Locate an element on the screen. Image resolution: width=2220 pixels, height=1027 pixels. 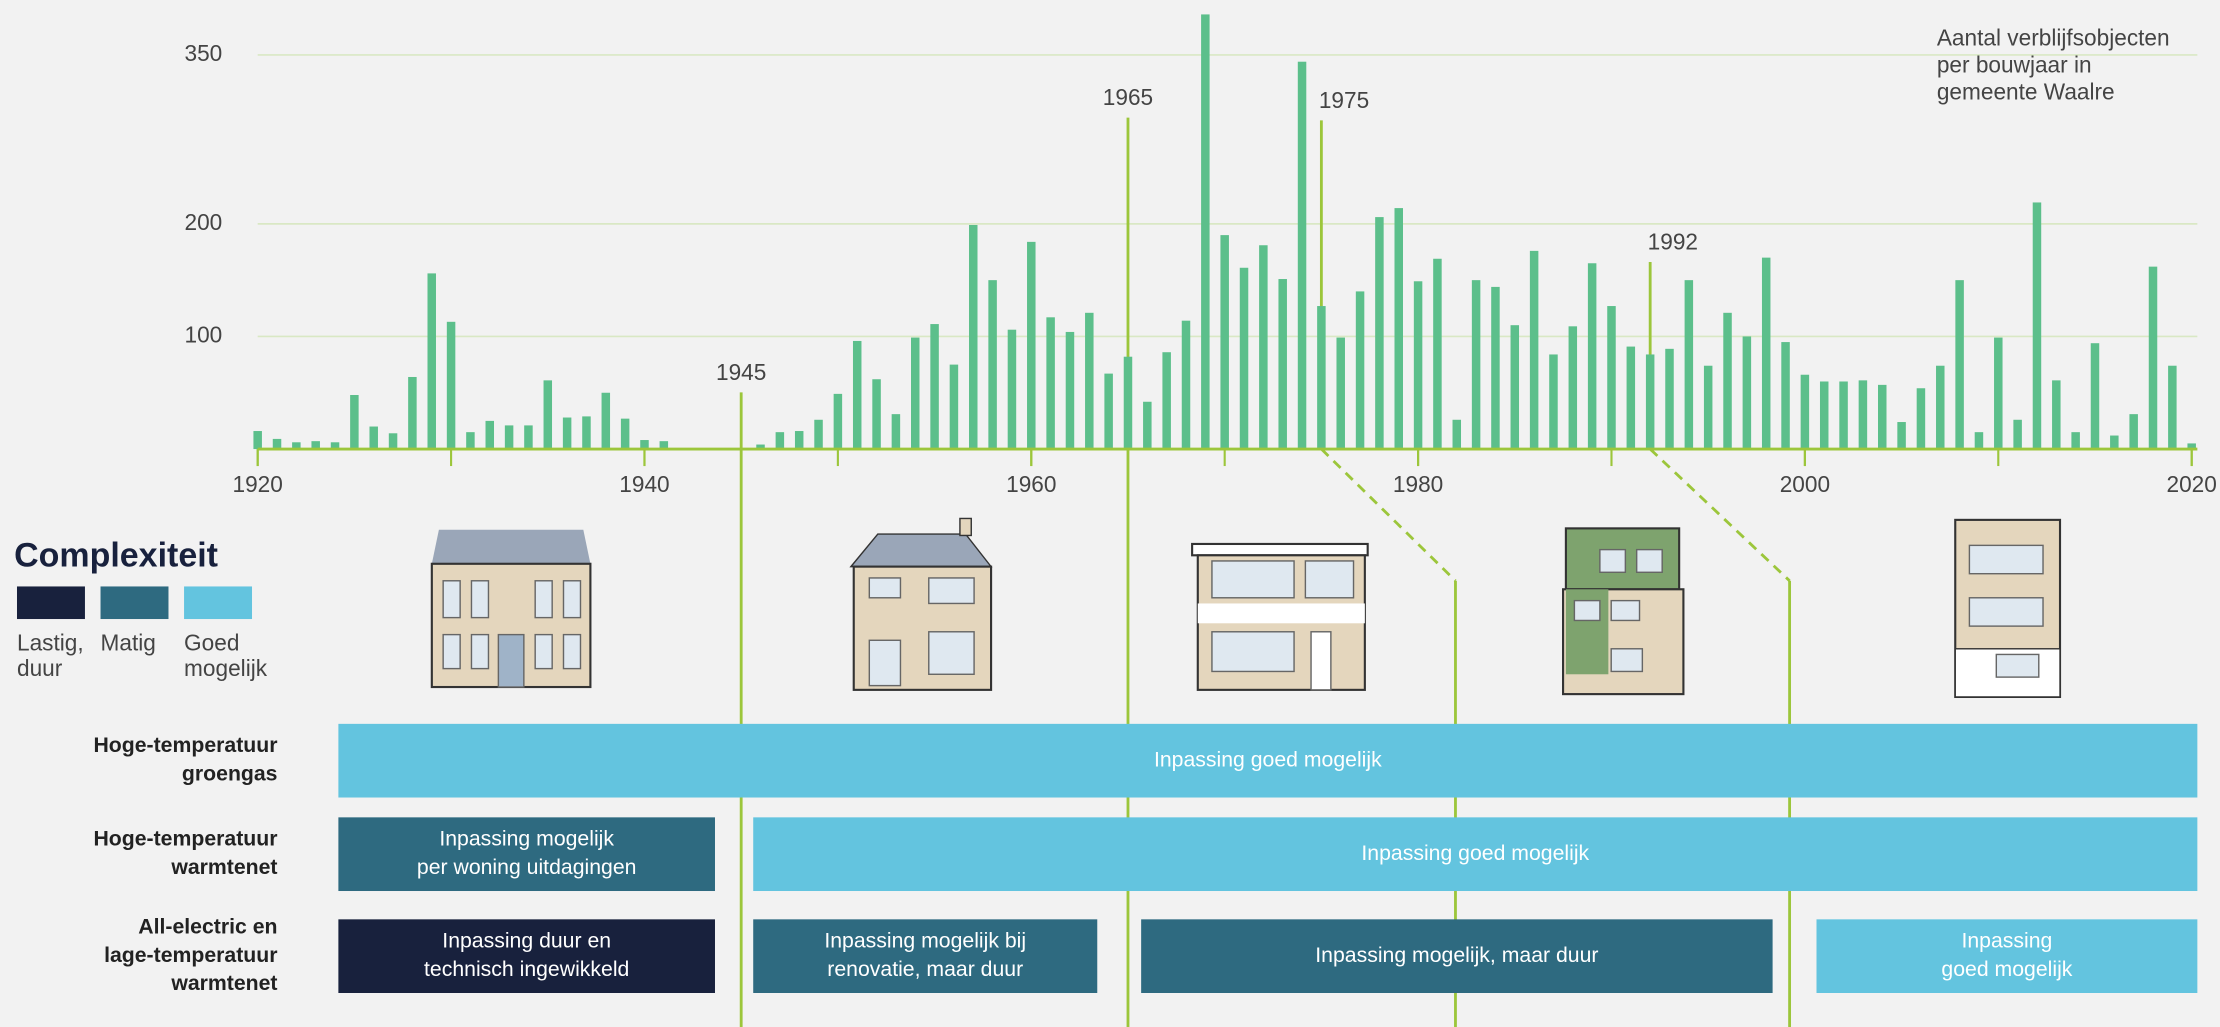
band-text-line: technisch ingewikkeld is located at coordinates (526, 969).